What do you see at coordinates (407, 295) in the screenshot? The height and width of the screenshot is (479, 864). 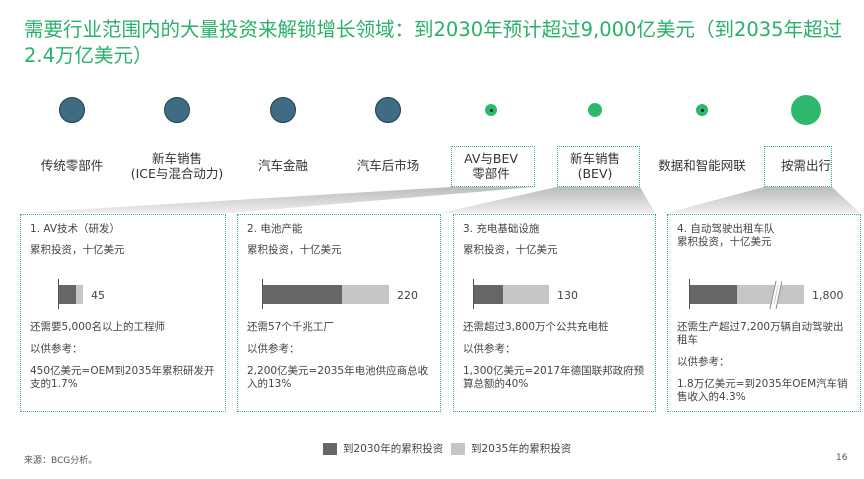 I see `bar-value: 220` at bounding box center [407, 295].